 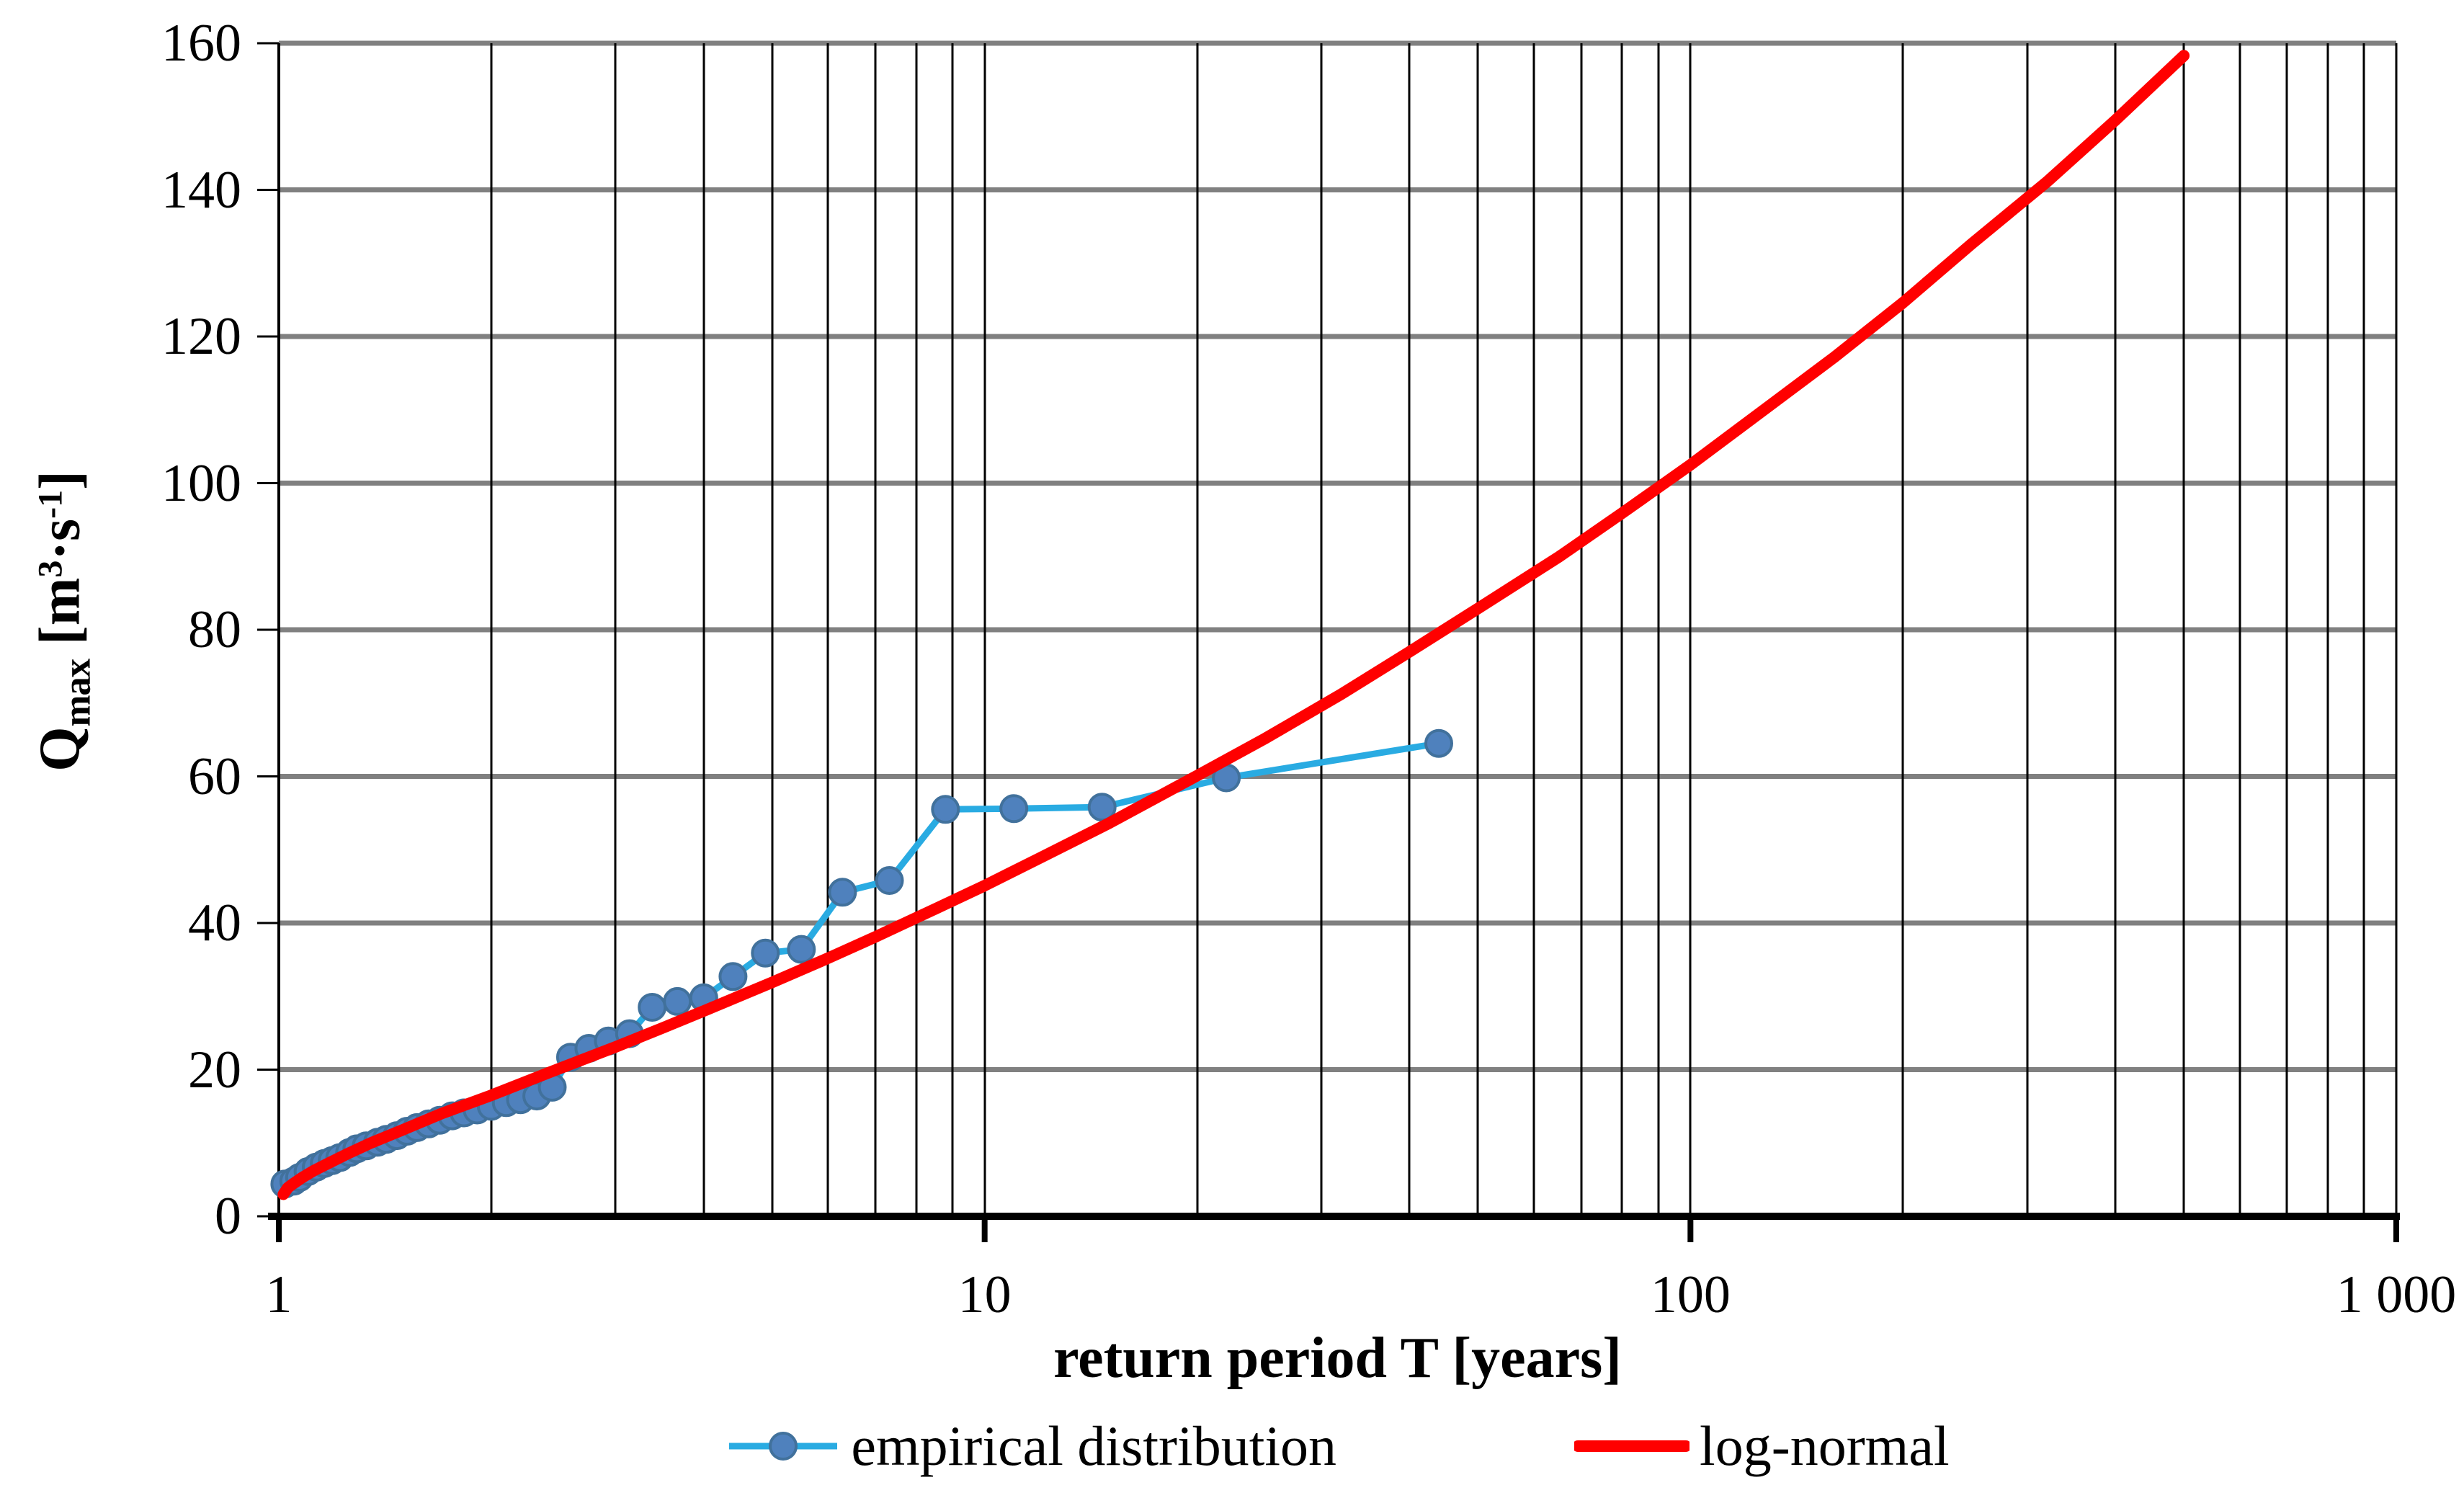 I want to click on legend-item-empirical: empirical distribution, so click(x=1031, y=1446).